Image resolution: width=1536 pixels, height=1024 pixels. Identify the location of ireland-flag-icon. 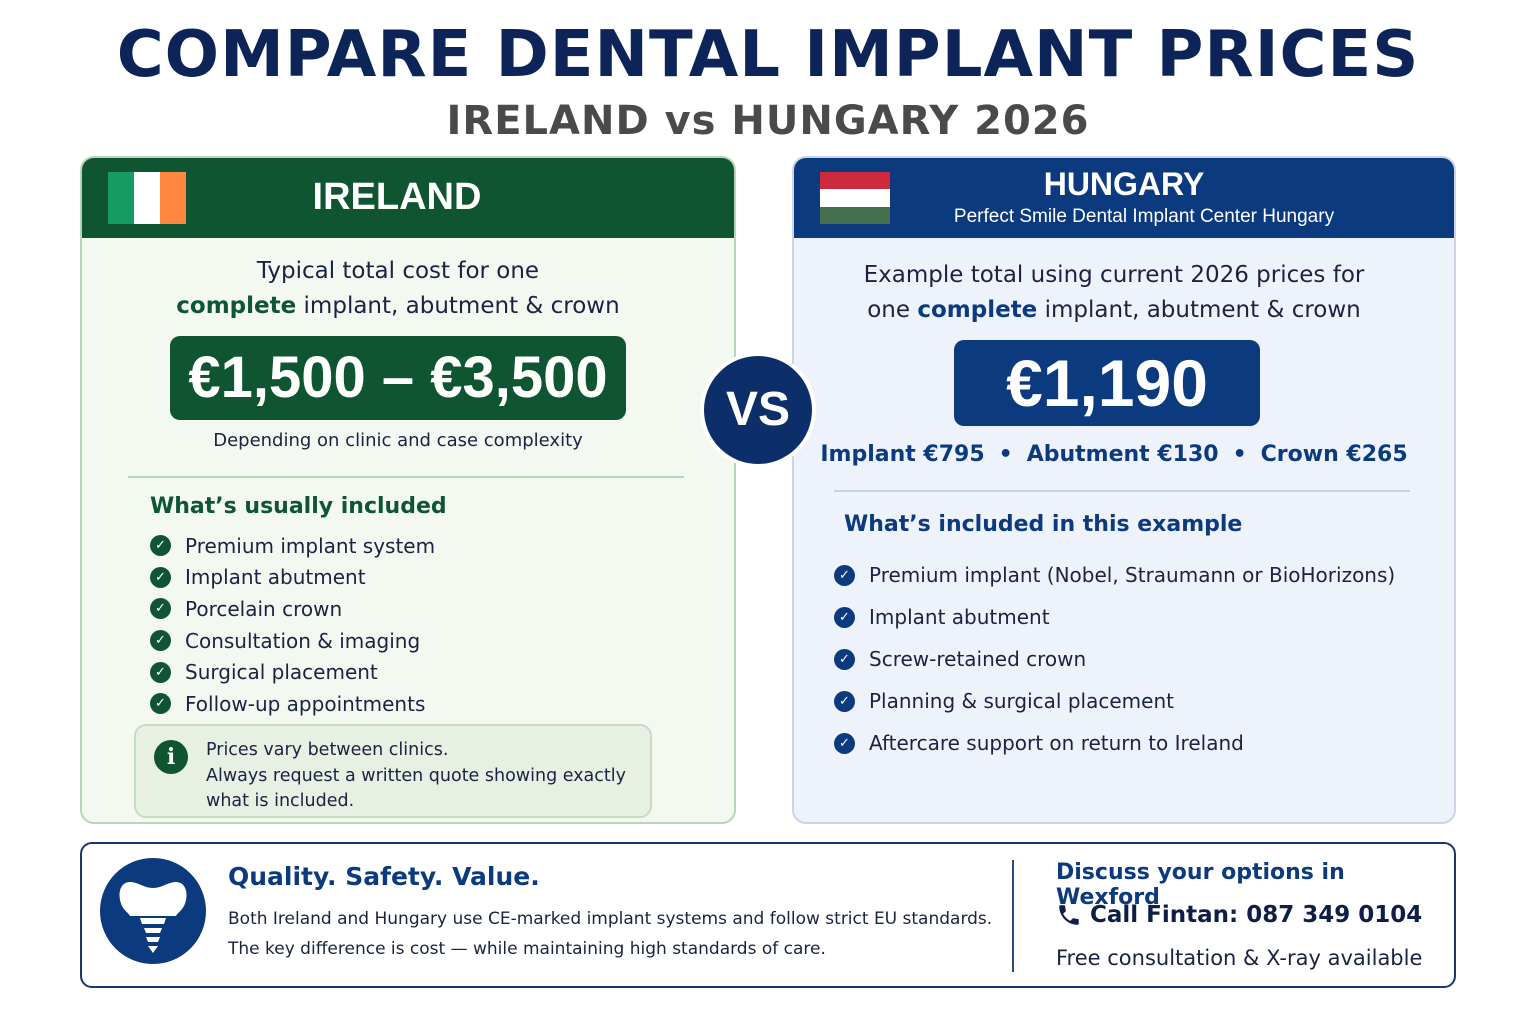
(147, 198).